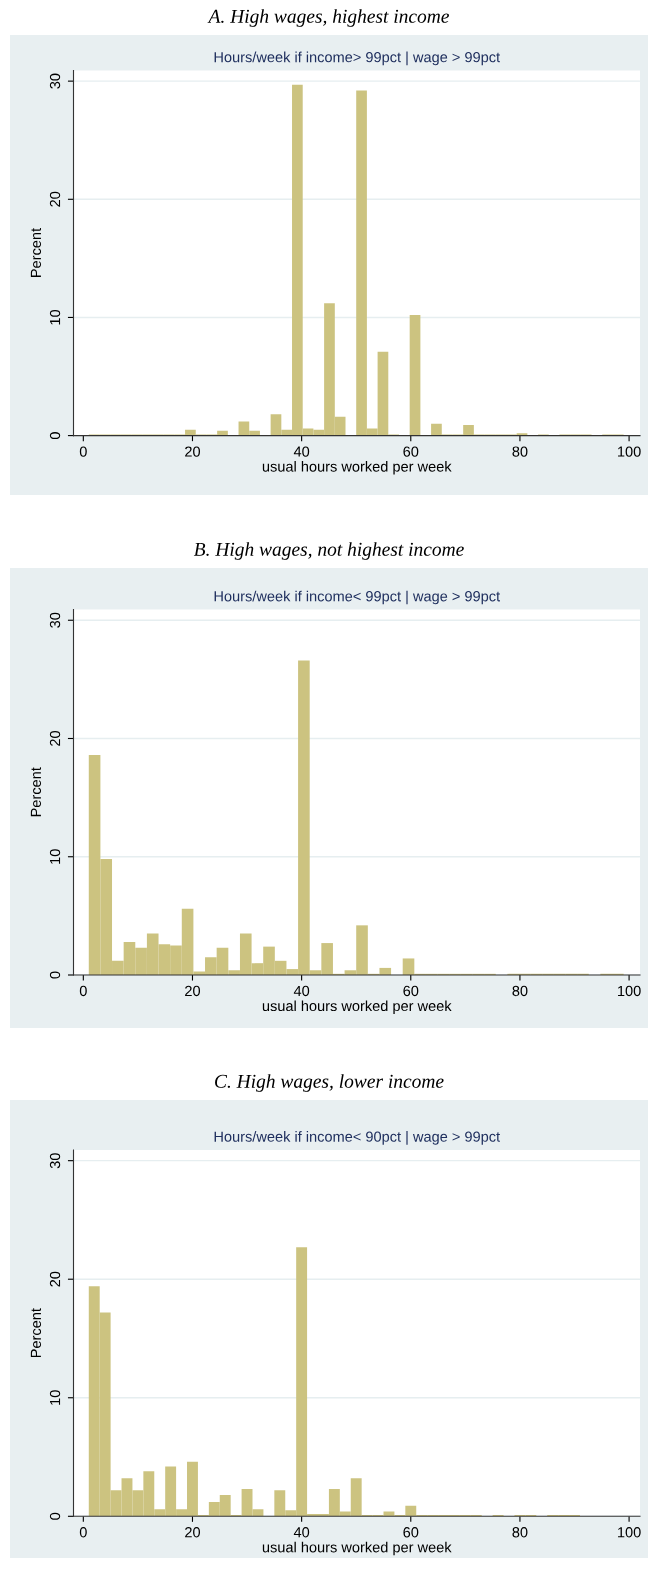 This screenshot has width=658, height=1585. I want to click on chart-title: A. High wages, highest income, so click(328, 18).